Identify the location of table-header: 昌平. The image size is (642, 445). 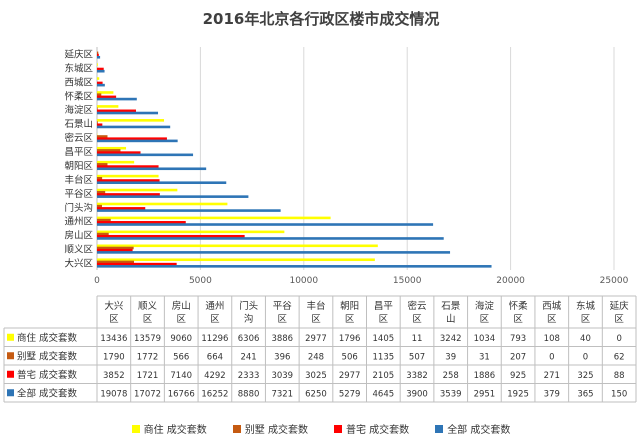
(384, 306).